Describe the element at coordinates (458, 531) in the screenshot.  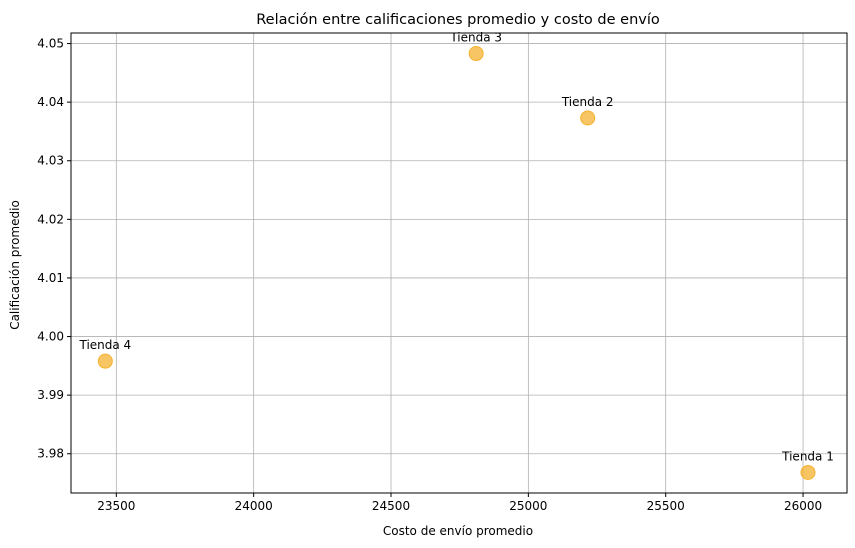
I see `x-axis-label: Costo de envío promedio` at that location.